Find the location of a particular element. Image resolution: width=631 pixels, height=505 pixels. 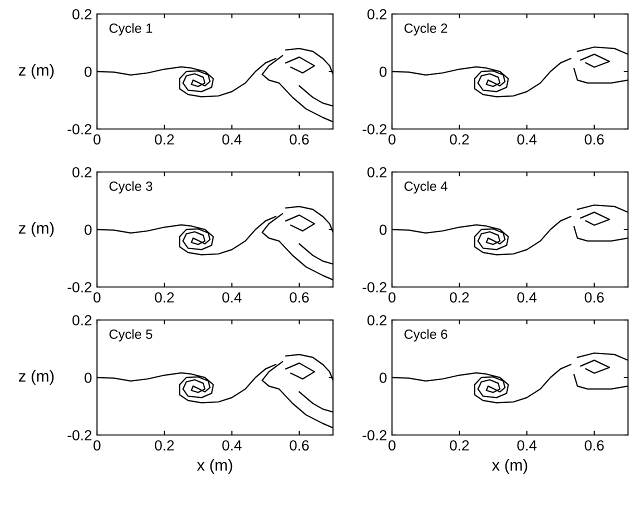

annotation: Cycle 5 is located at coordinates (130, 335).